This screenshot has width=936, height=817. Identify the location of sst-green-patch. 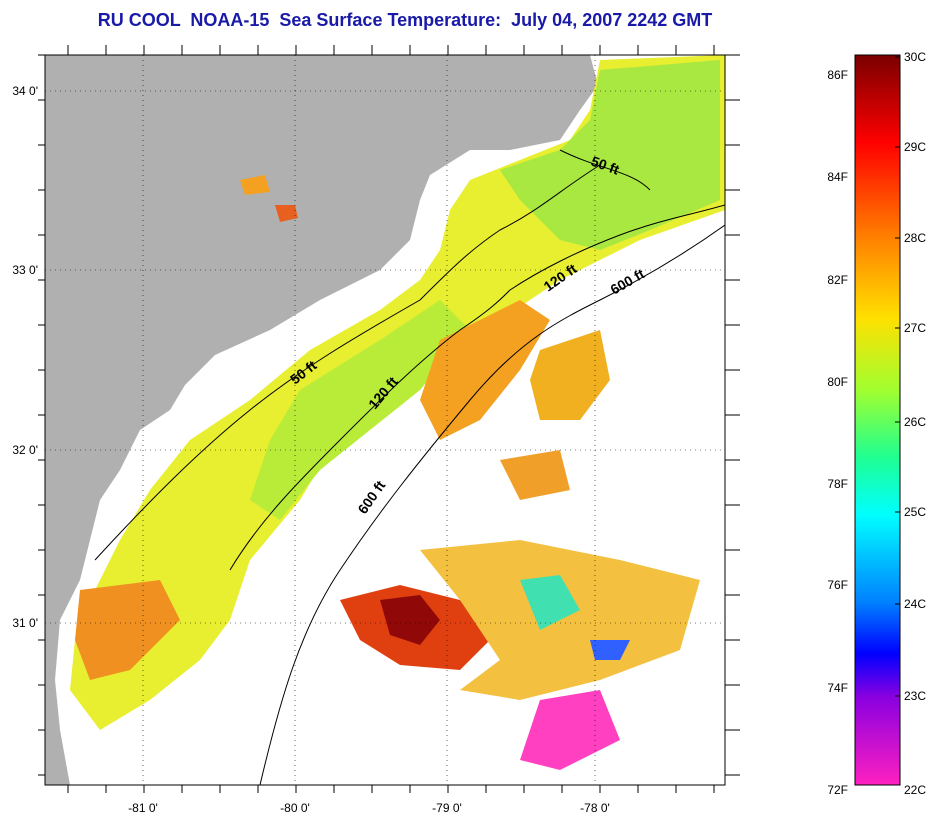
(610, 155).